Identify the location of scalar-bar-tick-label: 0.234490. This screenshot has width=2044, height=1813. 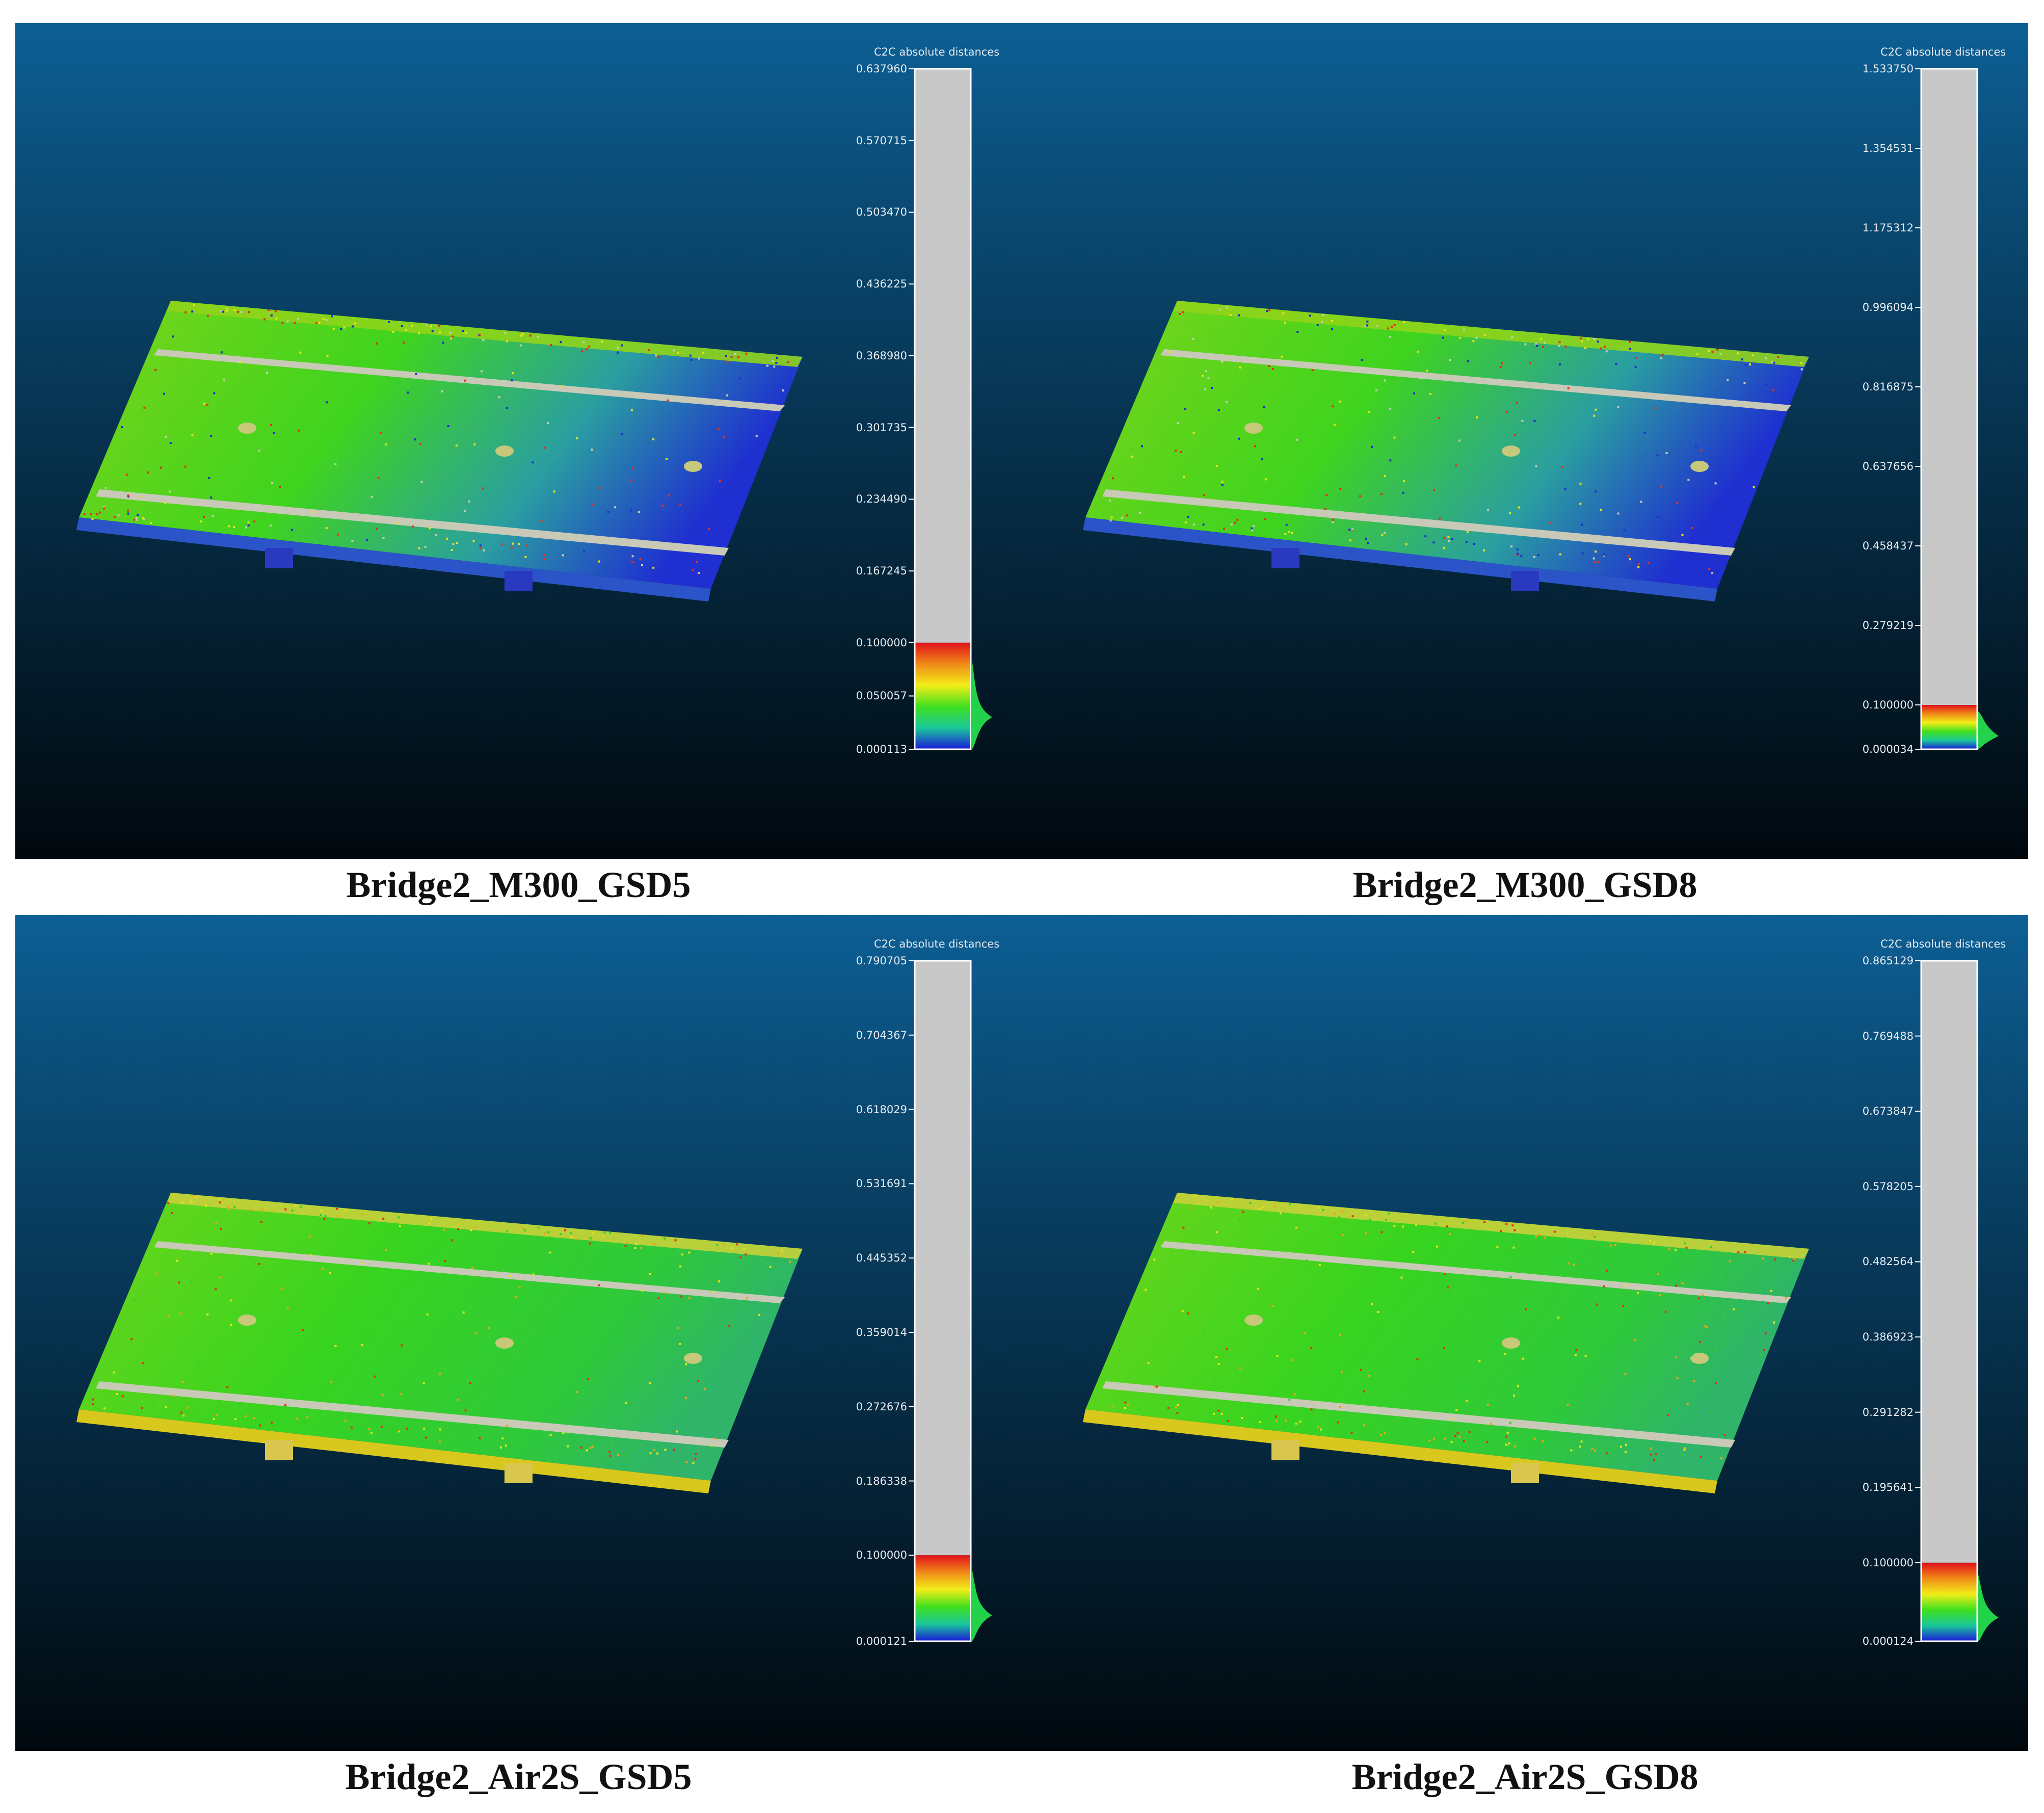
(882, 499).